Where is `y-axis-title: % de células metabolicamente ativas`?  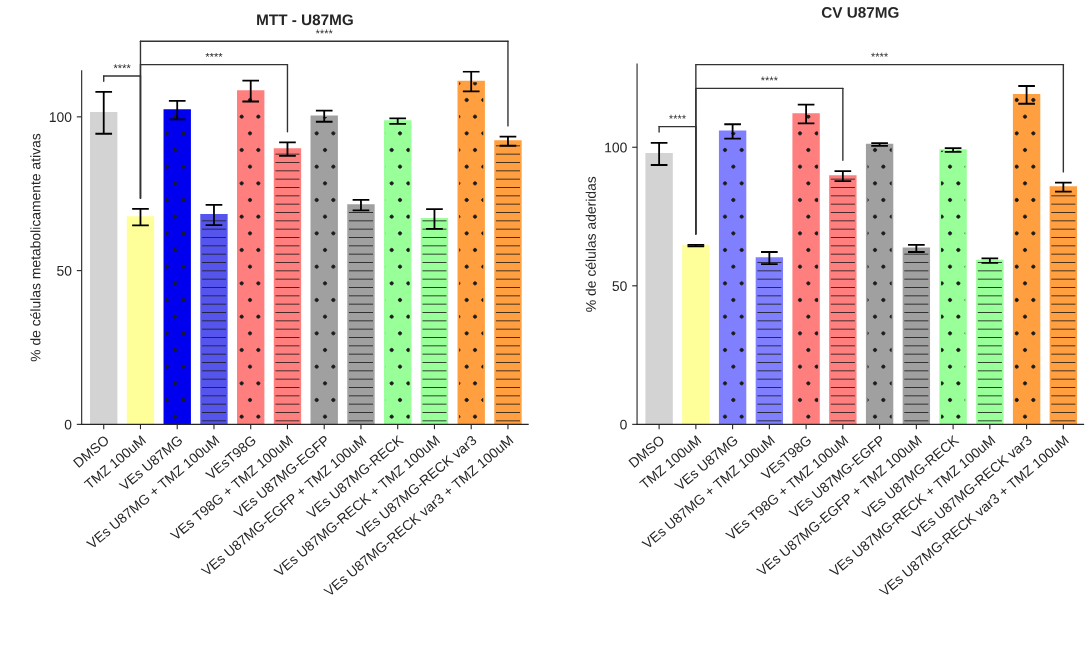 y-axis-title: % de células metabolicamente ativas is located at coordinates (35, 247).